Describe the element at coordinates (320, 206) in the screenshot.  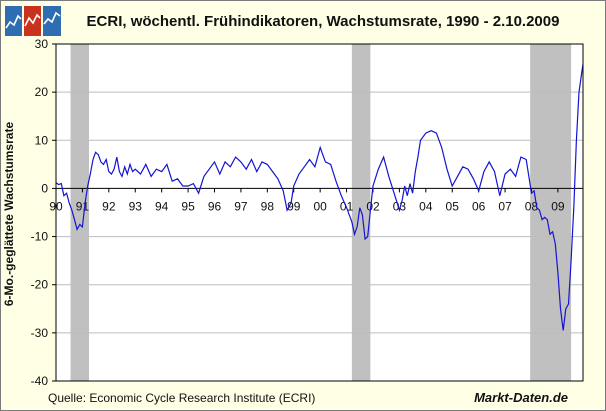
I see `x-tick-label: 00` at that location.